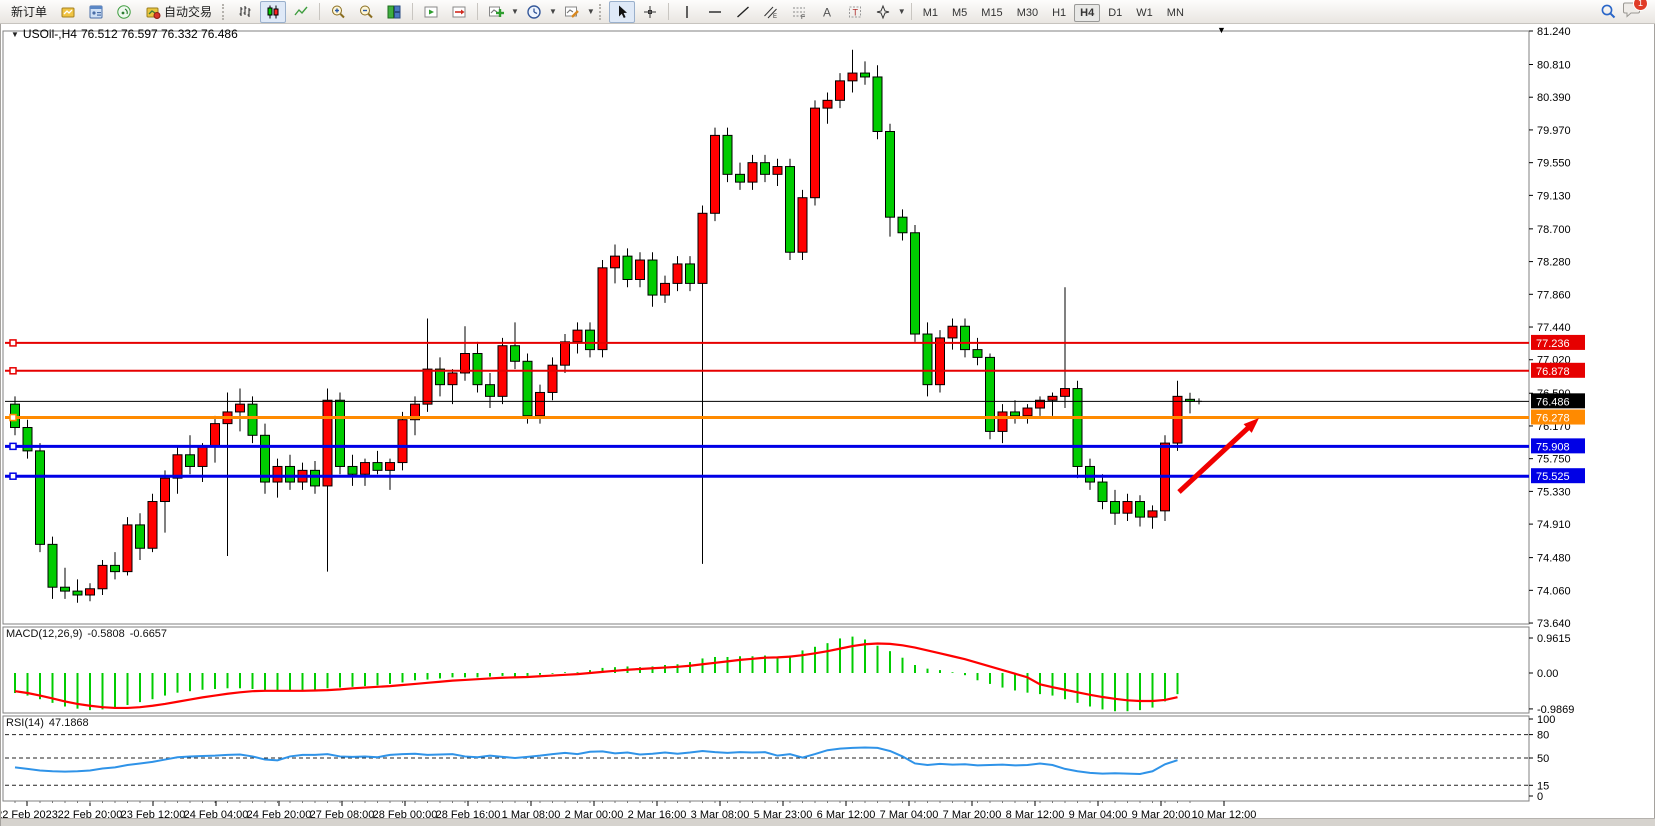 The width and height of the screenshot is (1655, 826). Describe the element at coordinates (1540, 797) in the screenshot. I see `rsi-tick-label: 0` at that location.